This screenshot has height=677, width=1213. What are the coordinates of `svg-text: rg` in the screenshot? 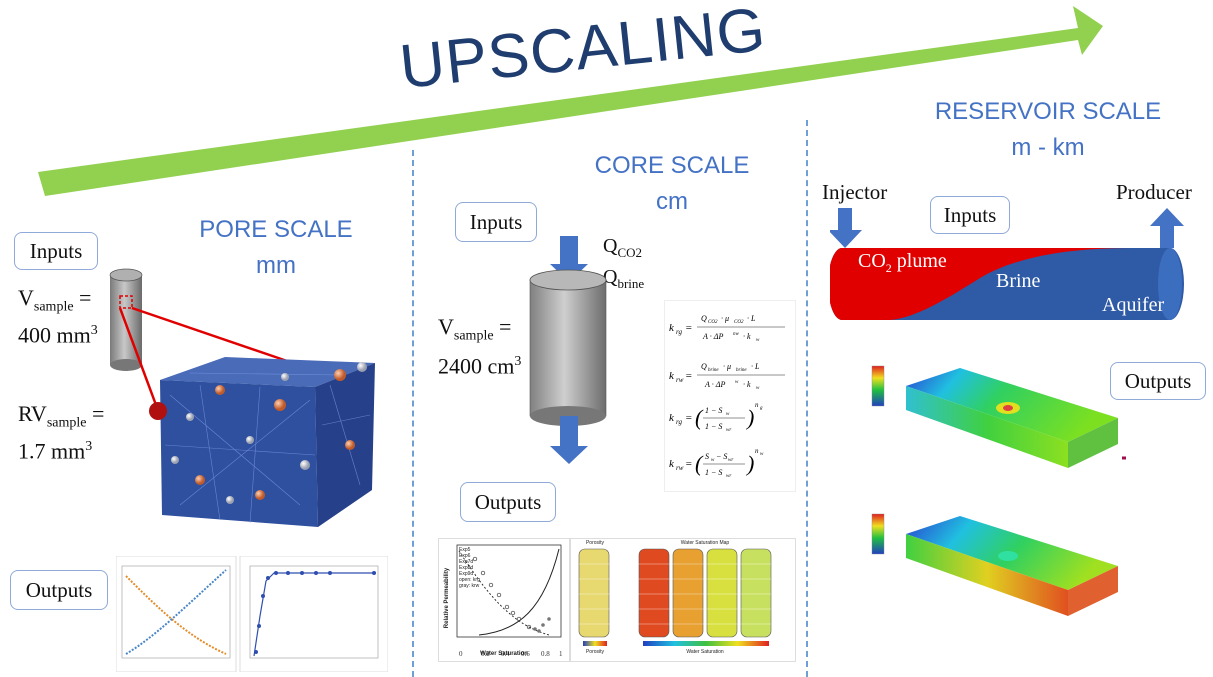 It's located at (679, 422).